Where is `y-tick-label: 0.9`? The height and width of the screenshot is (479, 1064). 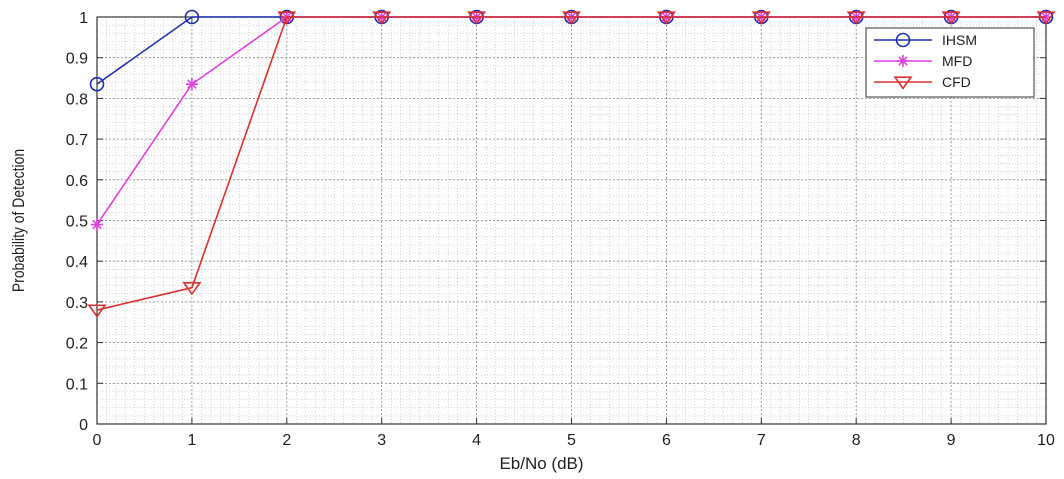 y-tick-label: 0.9 is located at coordinates (77, 59).